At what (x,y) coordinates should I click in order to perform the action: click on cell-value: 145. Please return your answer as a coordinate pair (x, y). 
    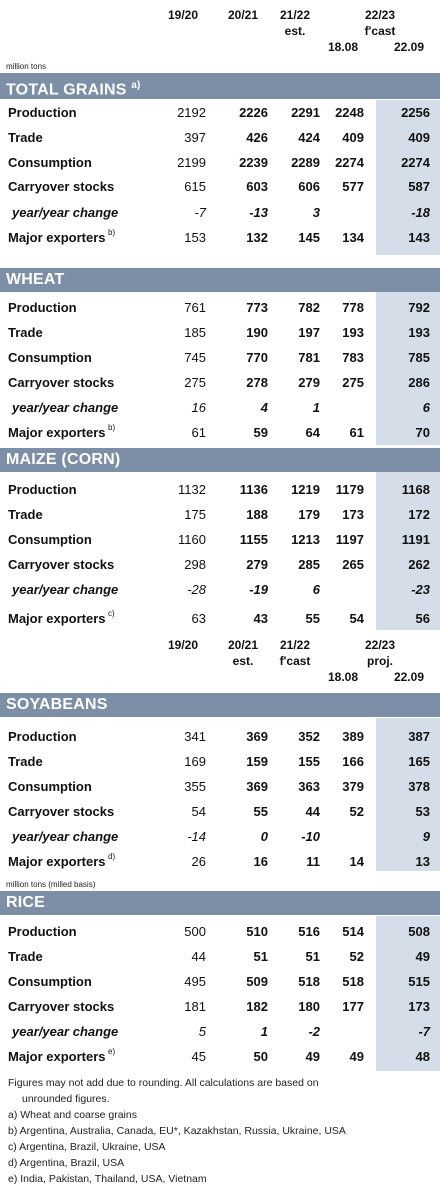
    Looking at the image, I should click on (309, 237).